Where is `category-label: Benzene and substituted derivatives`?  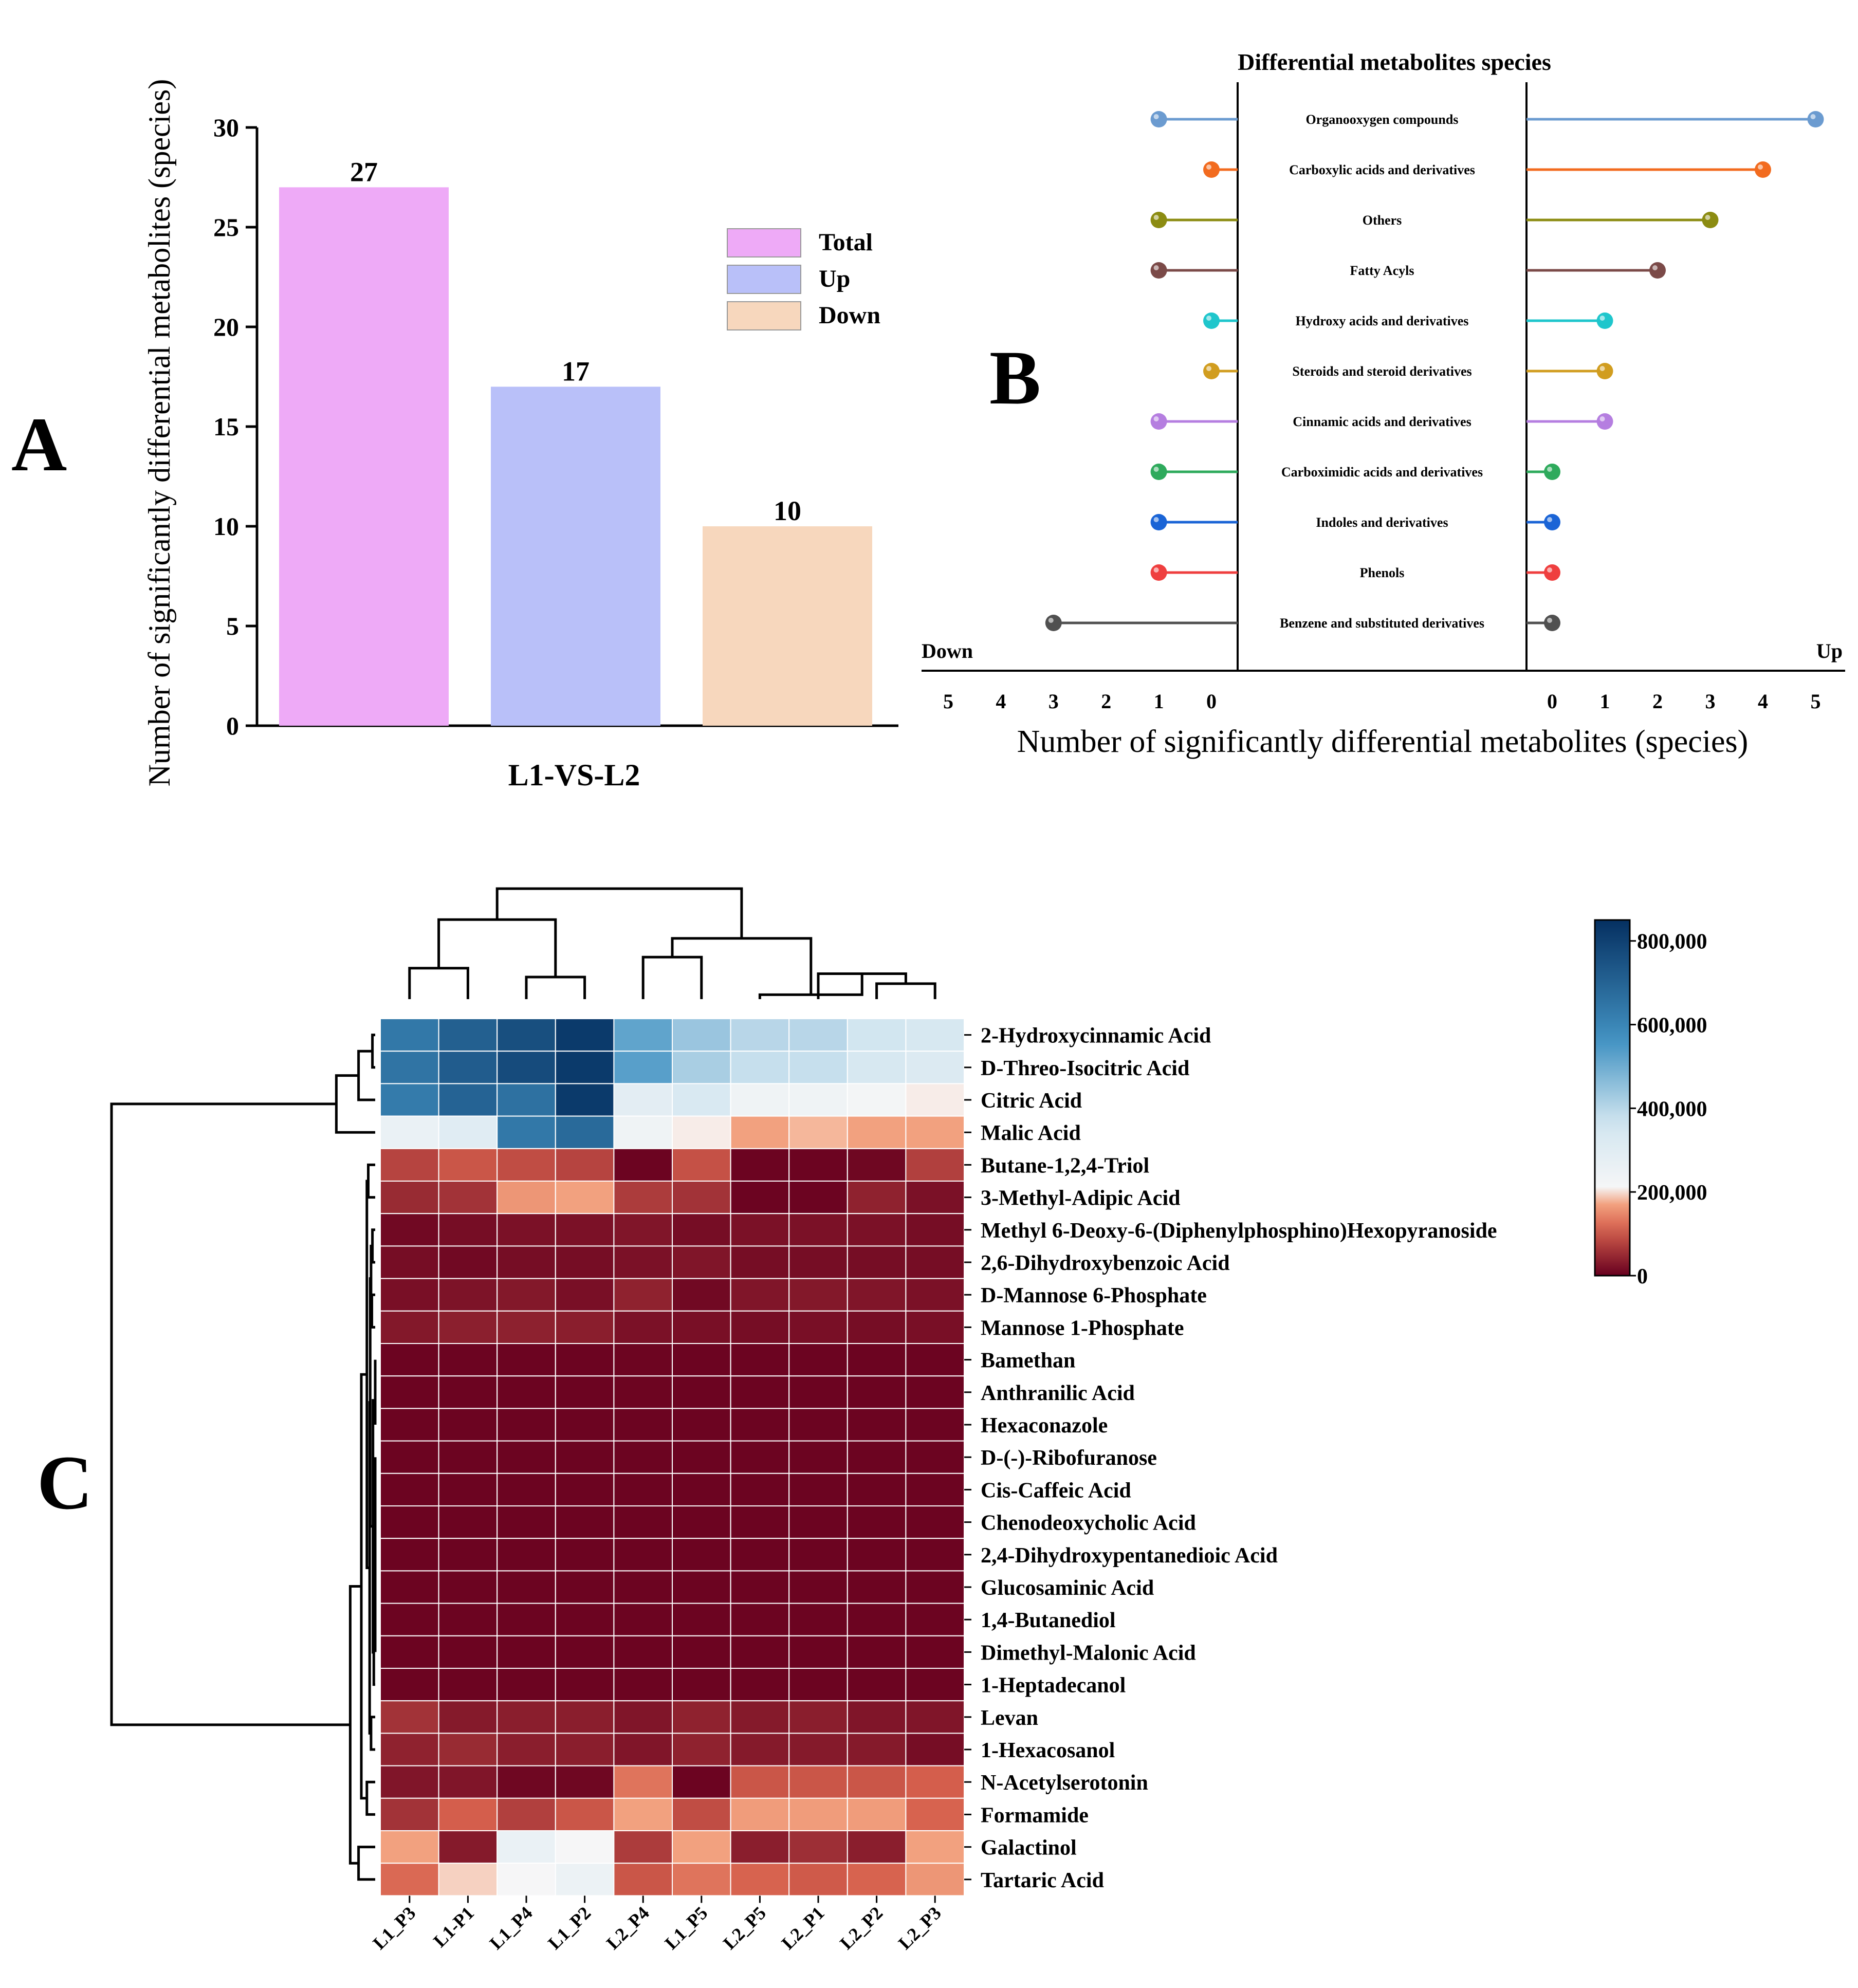 category-label: Benzene and substituted derivatives is located at coordinates (1382, 623).